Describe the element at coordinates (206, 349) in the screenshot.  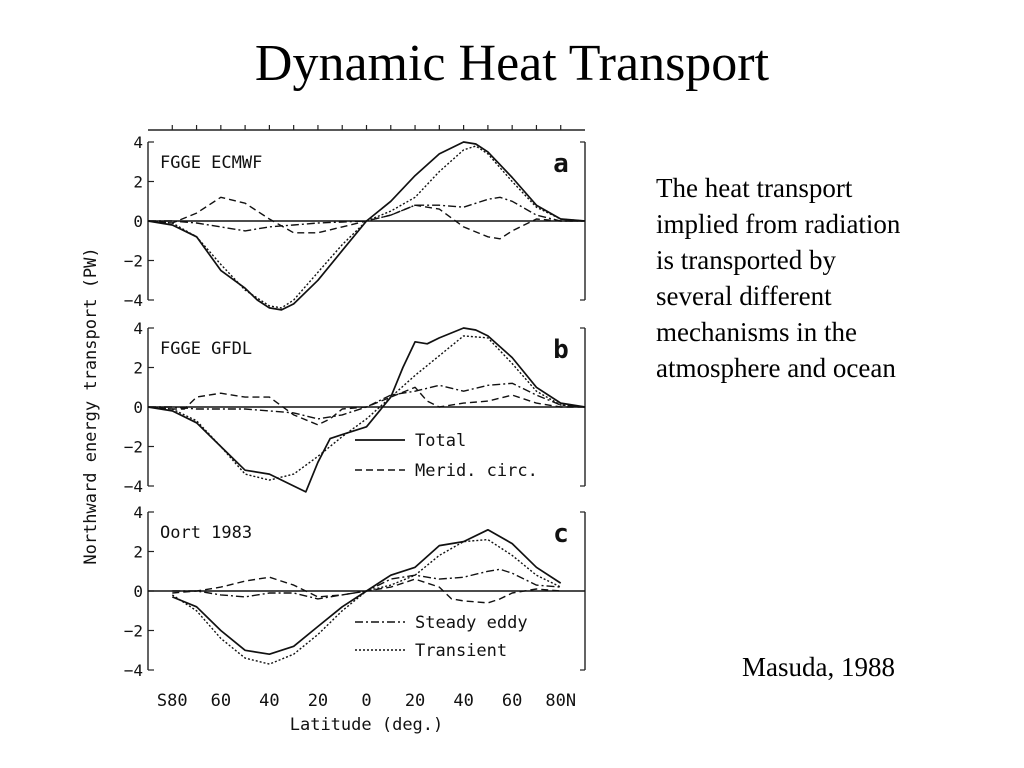
I see `panel-label: FGGE GFDL` at that location.